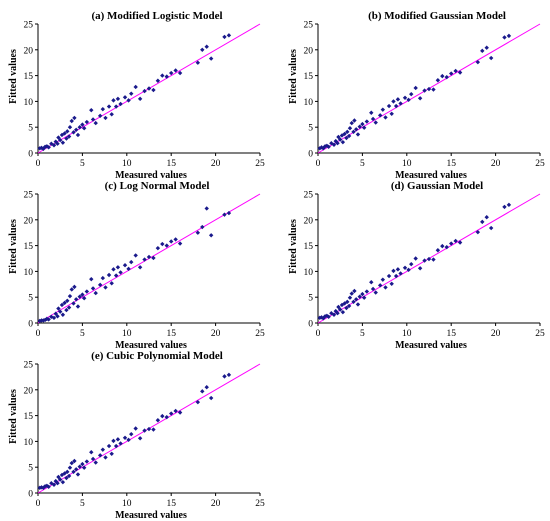 Image resolution: width=550 pixels, height=521 pixels. Describe the element at coordinates (171, 334) in the screenshot. I see `x-tick-label: 15` at that location.